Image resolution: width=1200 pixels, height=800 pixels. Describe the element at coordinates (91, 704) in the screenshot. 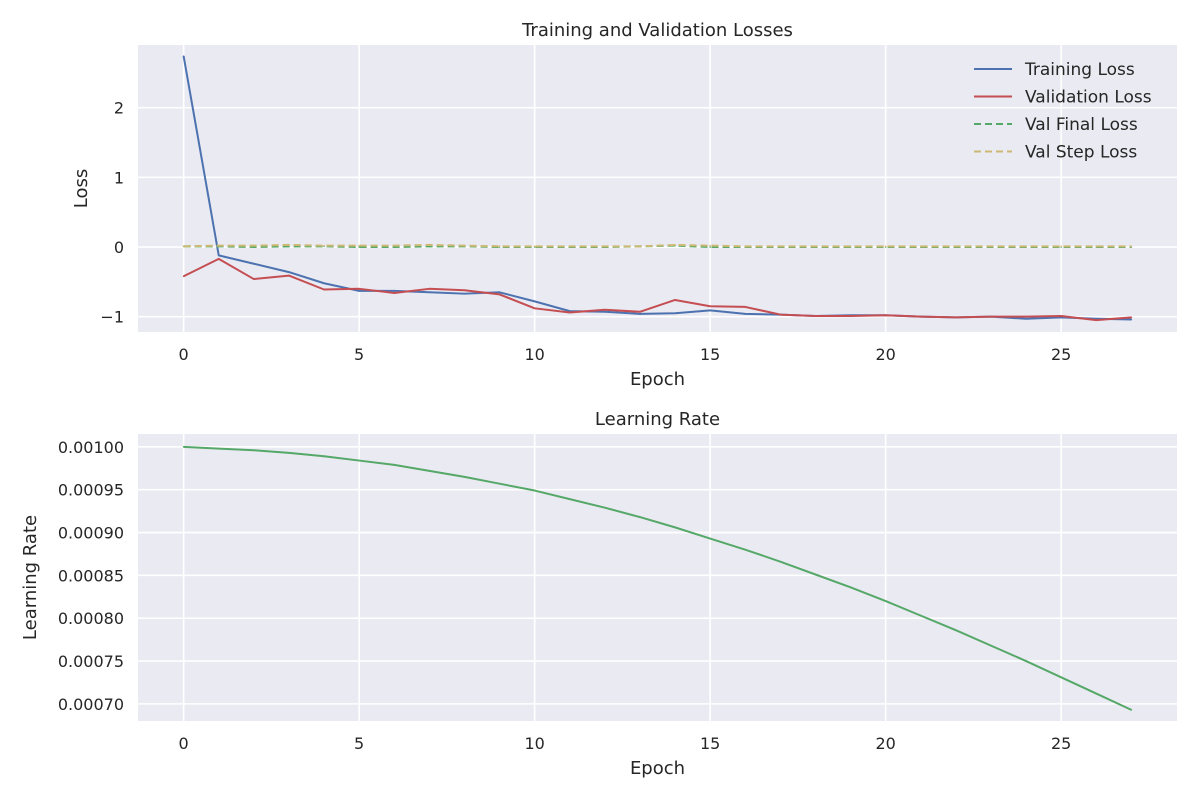

I see `y-tick-label: 0.00070` at that location.